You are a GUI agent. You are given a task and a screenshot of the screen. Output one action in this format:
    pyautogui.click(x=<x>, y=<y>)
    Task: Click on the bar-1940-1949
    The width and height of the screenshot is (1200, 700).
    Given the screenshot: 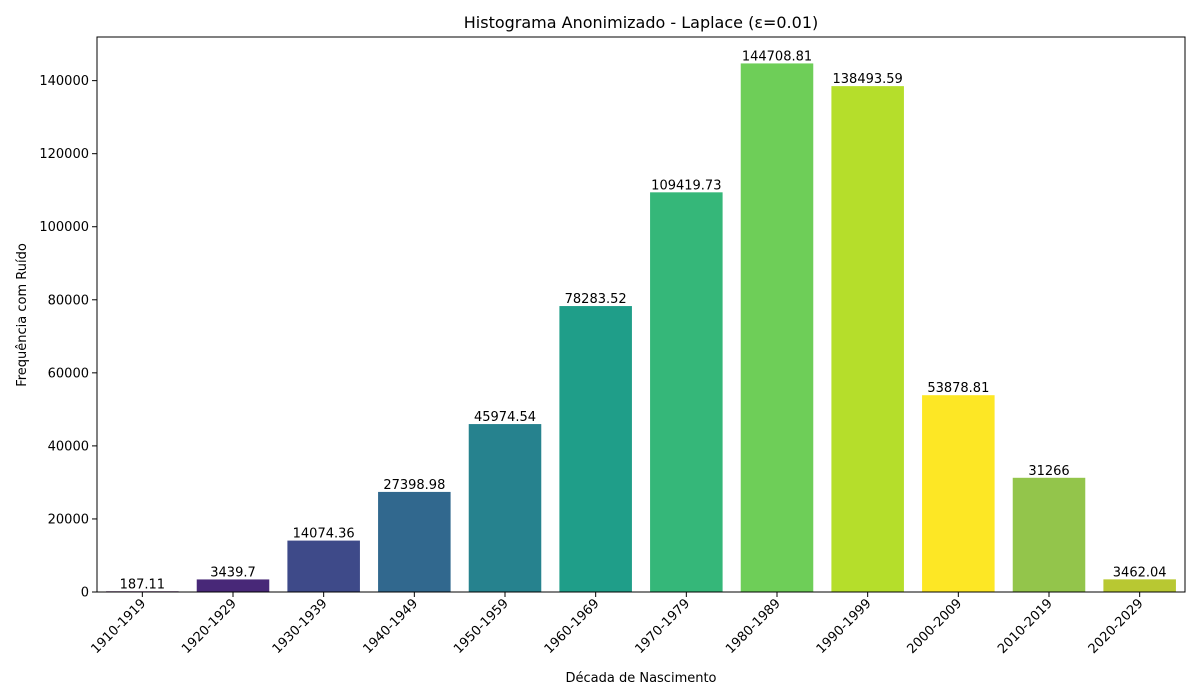 What is the action you would take?
    pyautogui.click(x=414, y=541)
    